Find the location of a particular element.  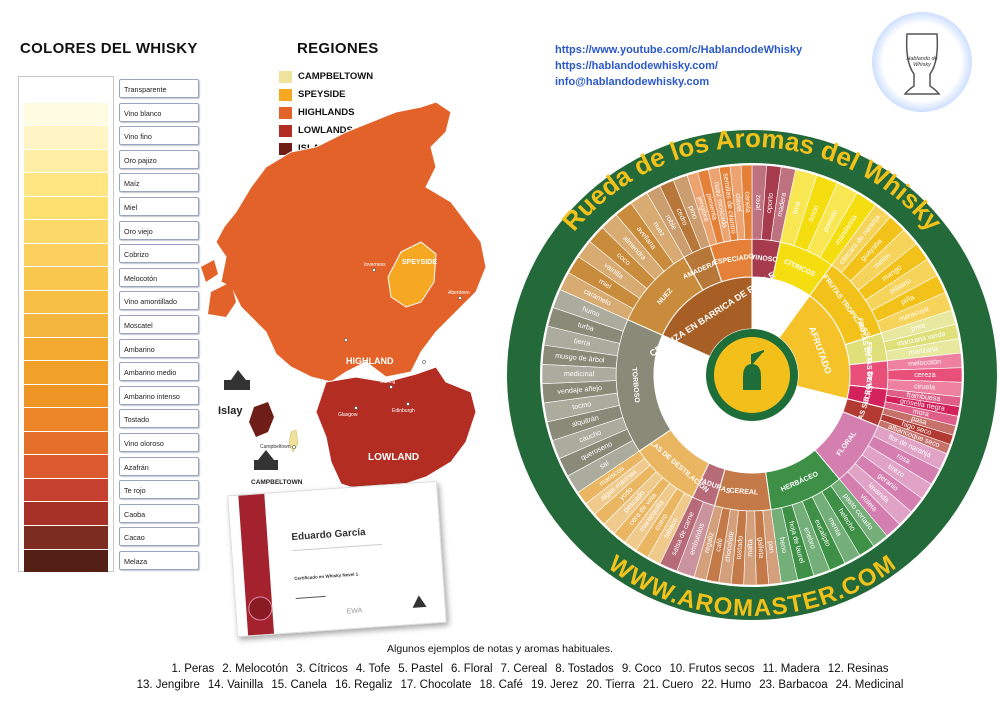

city-inverness: Inverness is located at coordinates (375, 265).